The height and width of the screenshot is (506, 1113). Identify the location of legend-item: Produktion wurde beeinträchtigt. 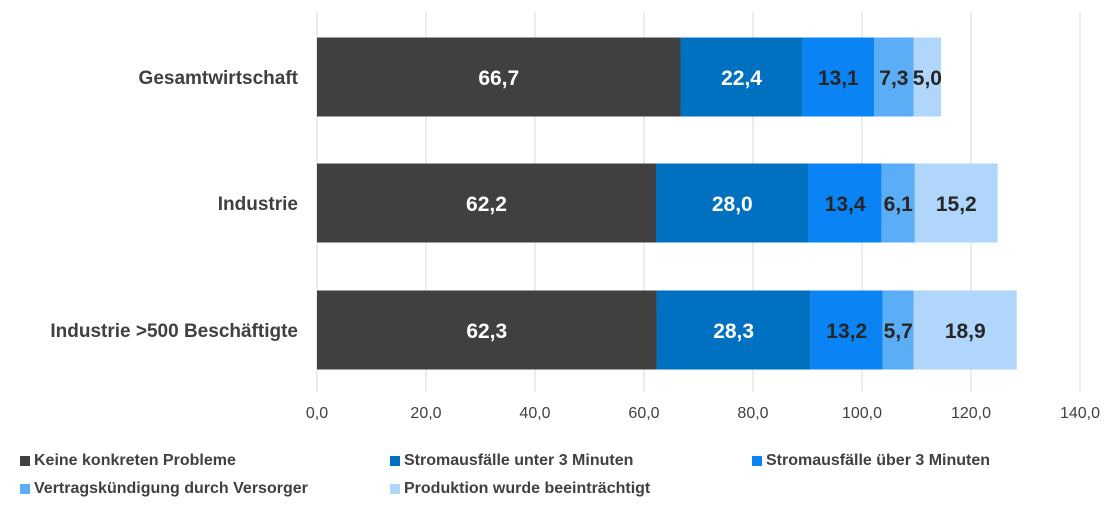
(520, 489).